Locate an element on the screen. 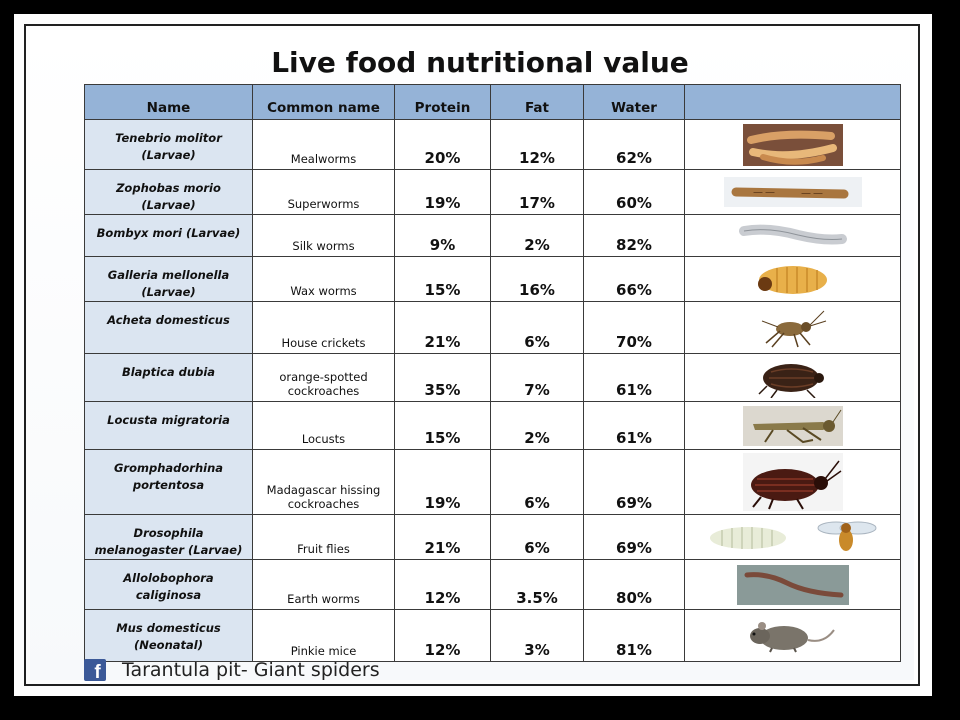  superworm-image is located at coordinates (792, 192).